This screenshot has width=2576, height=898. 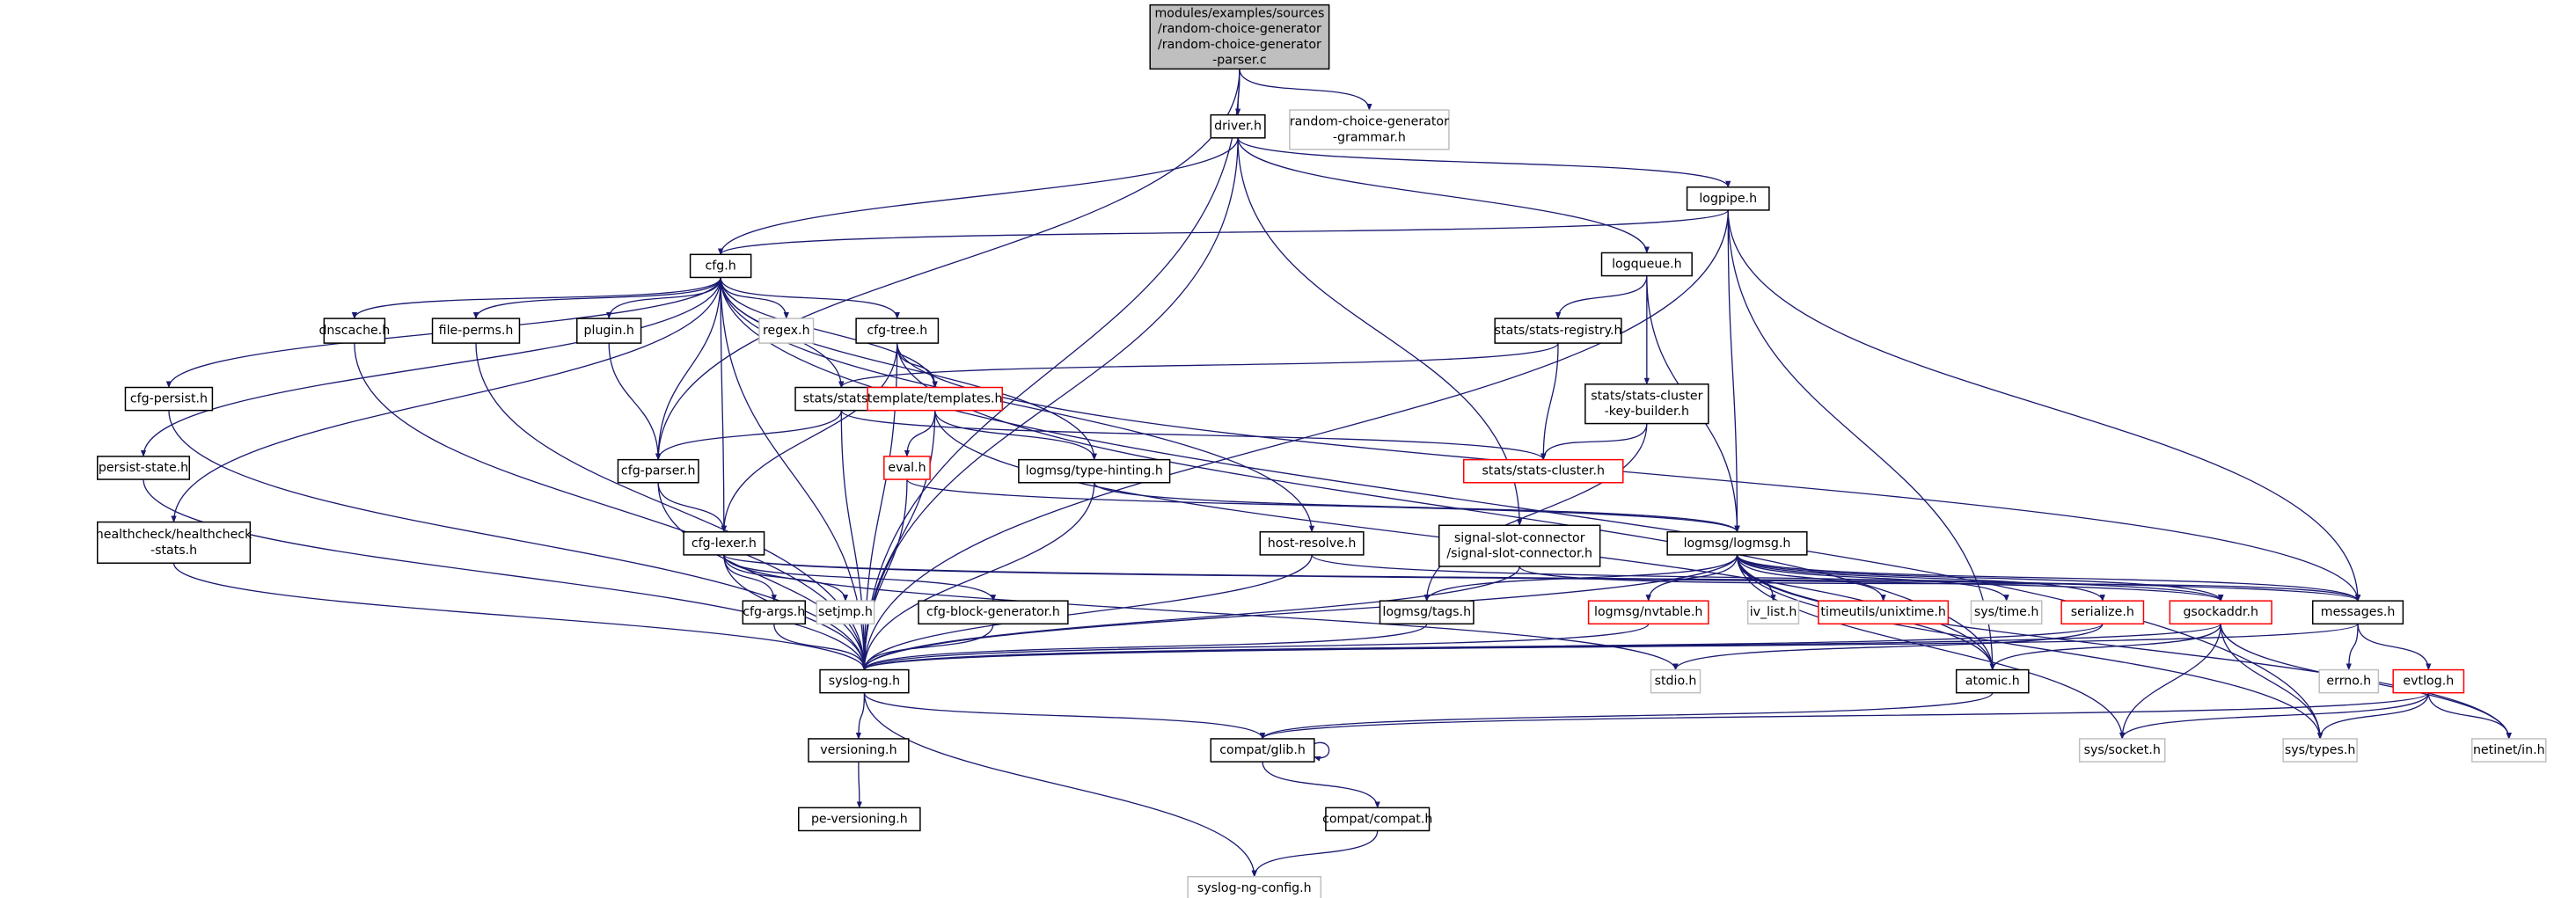 What do you see at coordinates (1322, 751) in the screenshot?
I see `edge-glib-to-glib` at bounding box center [1322, 751].